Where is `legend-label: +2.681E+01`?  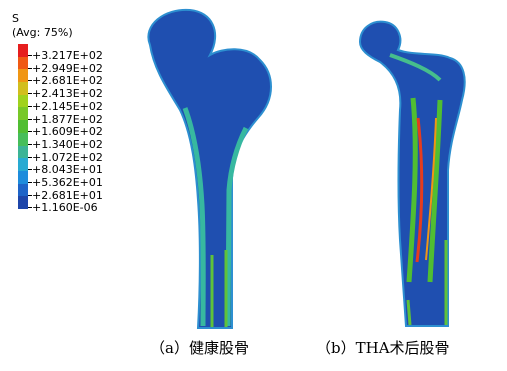 legend-label: +2.681E+01 is located at coordinates (65, 195).